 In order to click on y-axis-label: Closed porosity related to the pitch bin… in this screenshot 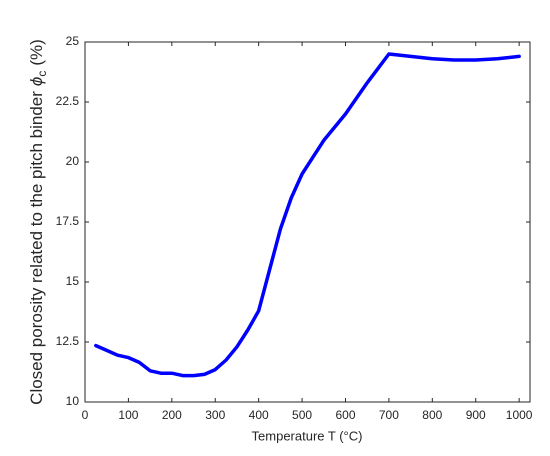, I will do `click(38, 222)`.